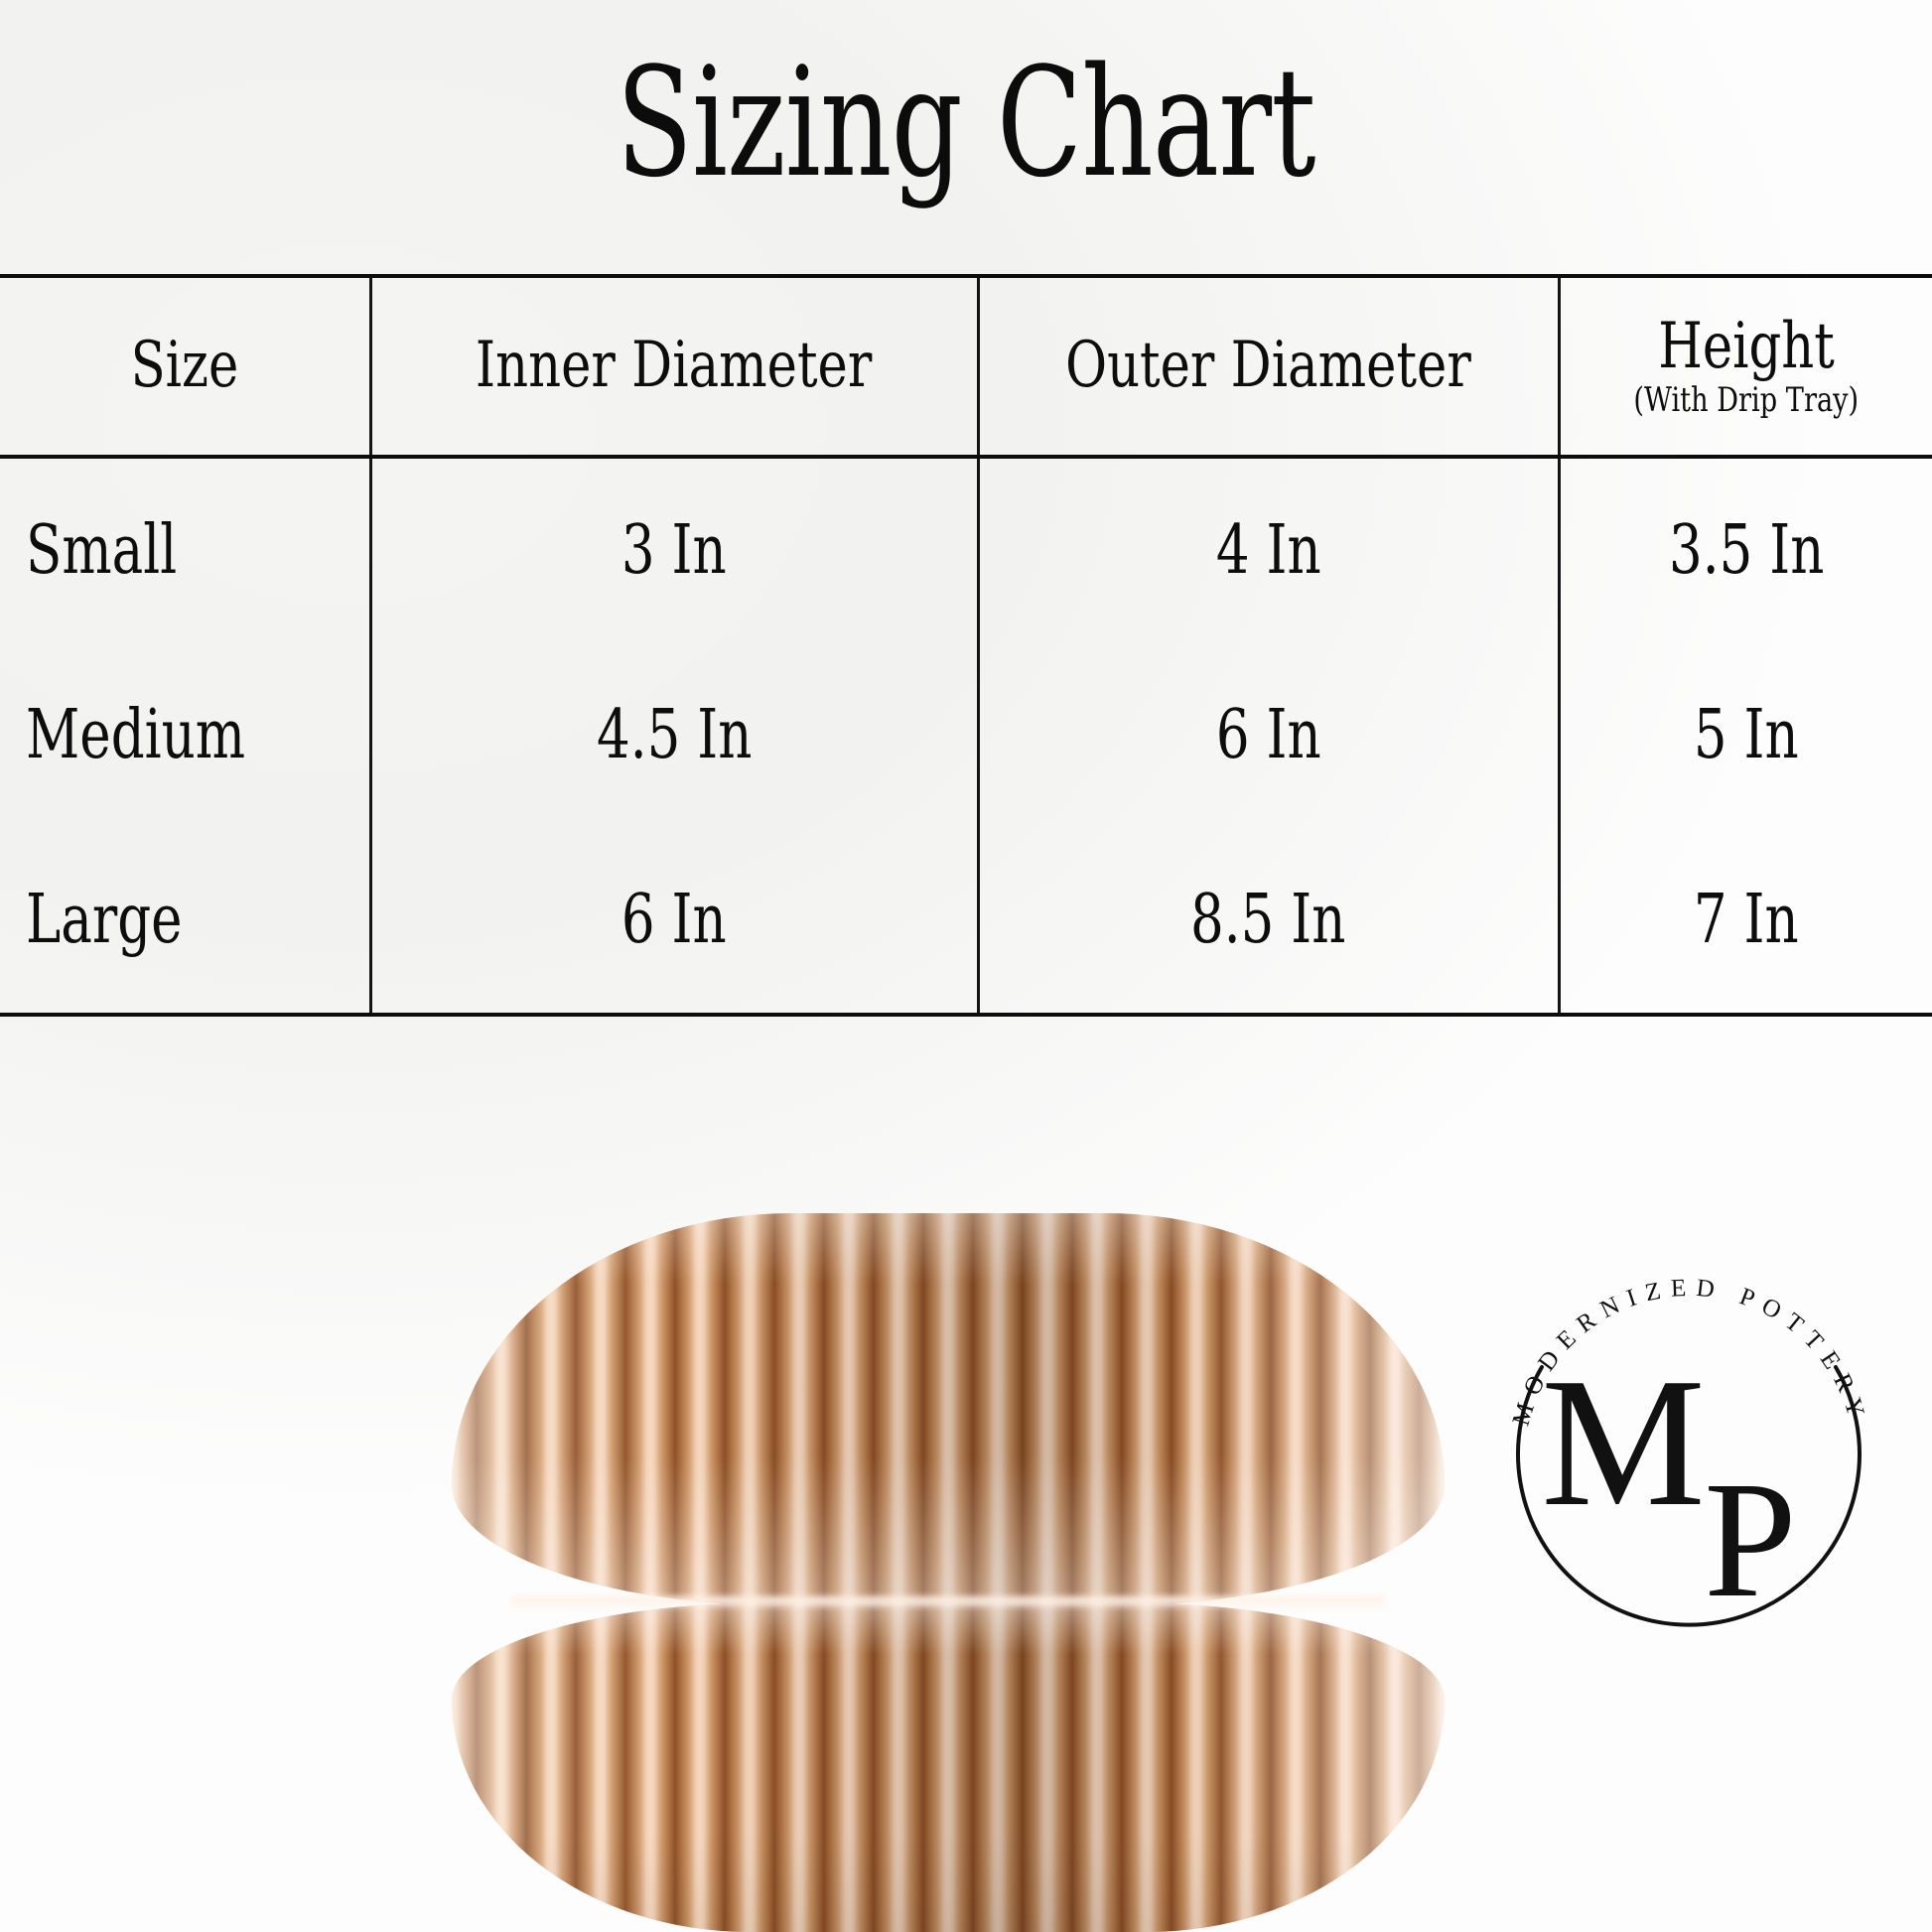 The image size is (1932, 1932). Describe the element at coordinates (102, 550) in the screenshot. I see `cell-size-small-text: Small` at that location.